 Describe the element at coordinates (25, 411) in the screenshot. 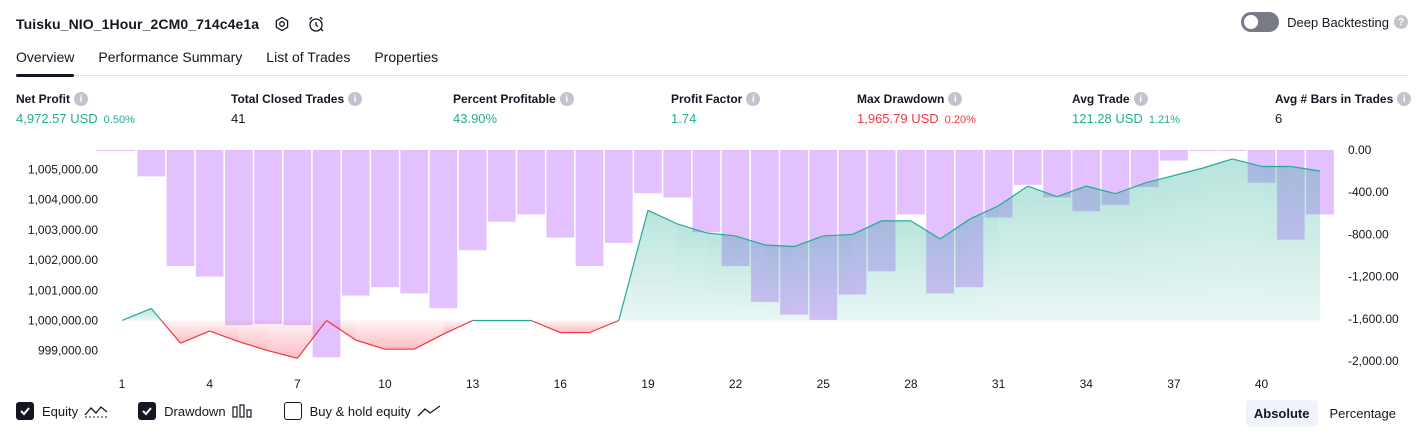

I see `equity-checkbox` at that location.